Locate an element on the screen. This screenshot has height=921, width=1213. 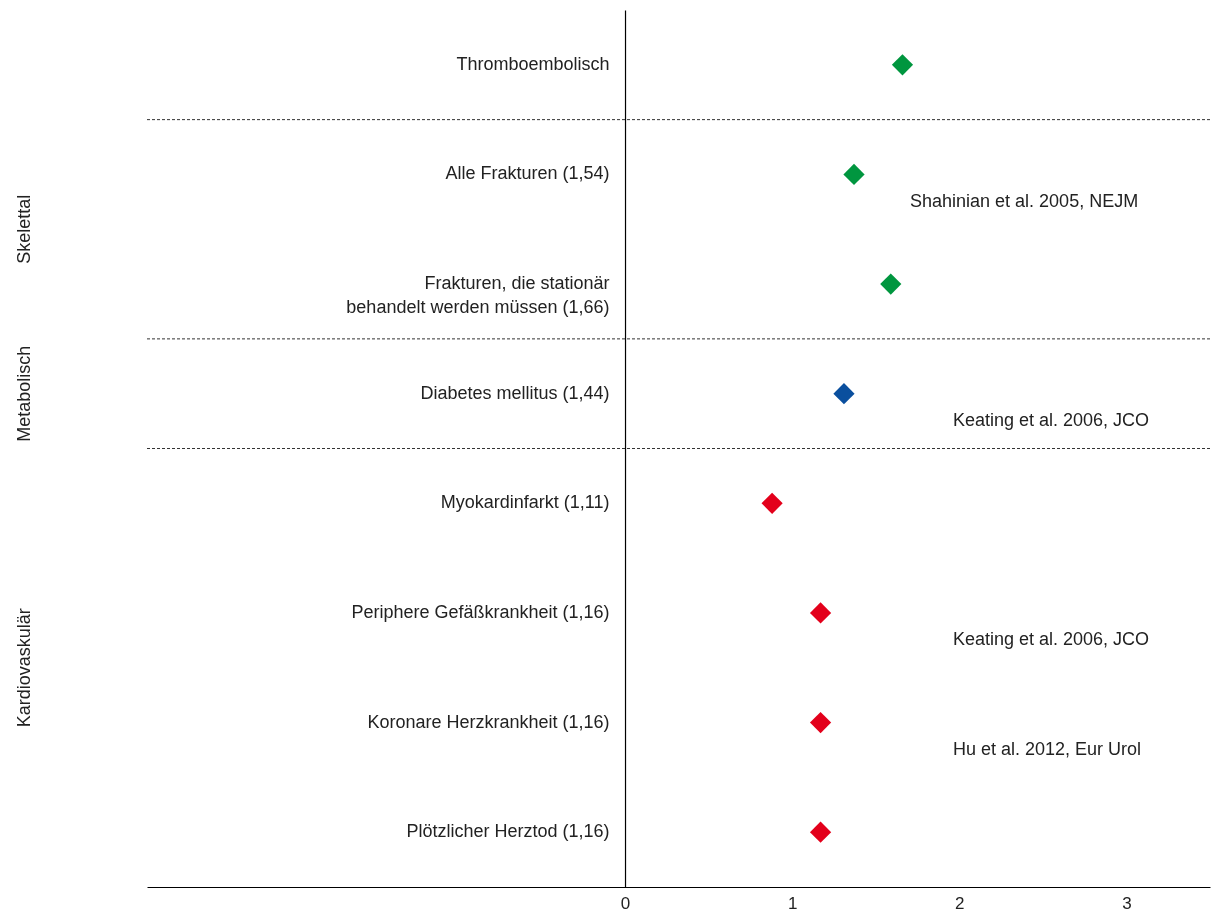
x-tick-label: 0 is located at coordinates (625, 903).